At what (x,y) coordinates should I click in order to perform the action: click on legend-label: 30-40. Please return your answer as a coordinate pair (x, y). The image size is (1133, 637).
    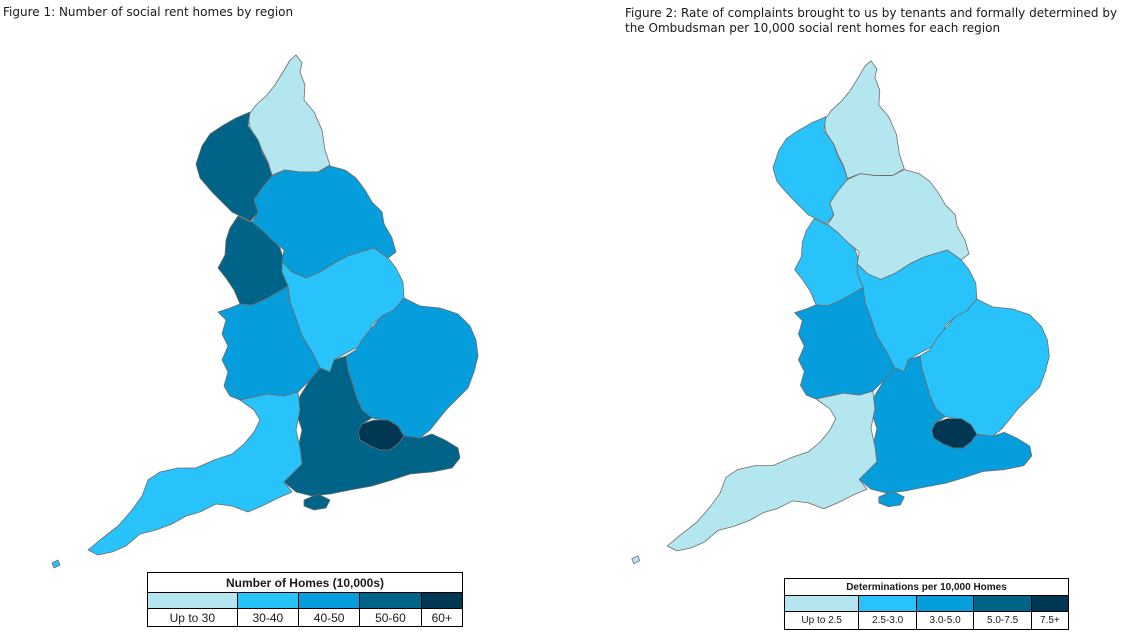
    Looking at the image, I should click on (267, 617).